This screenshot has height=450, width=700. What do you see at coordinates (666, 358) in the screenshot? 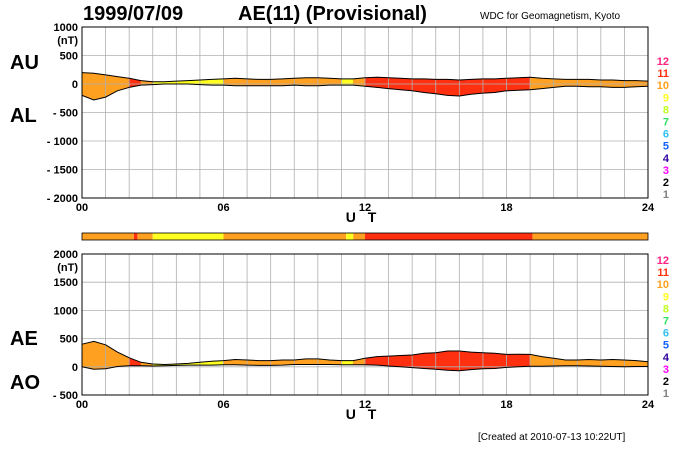
I see `panel2-legend-level-4: 4` at bounding box center [666, 358].